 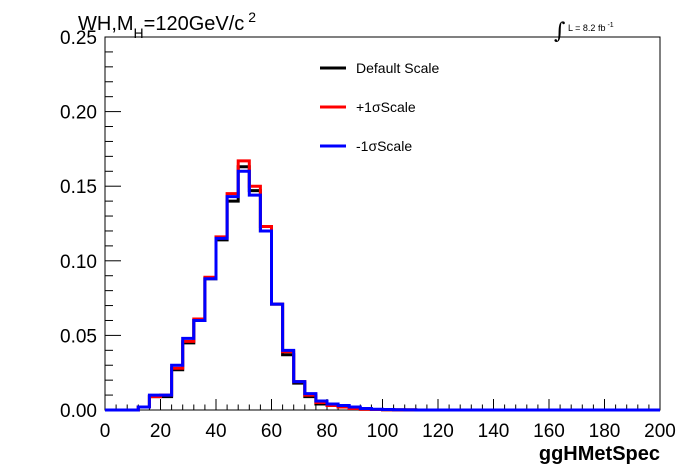 I want to click on chart-title: WH,MH=120GeV/c 2, so click(x=167, y=25).